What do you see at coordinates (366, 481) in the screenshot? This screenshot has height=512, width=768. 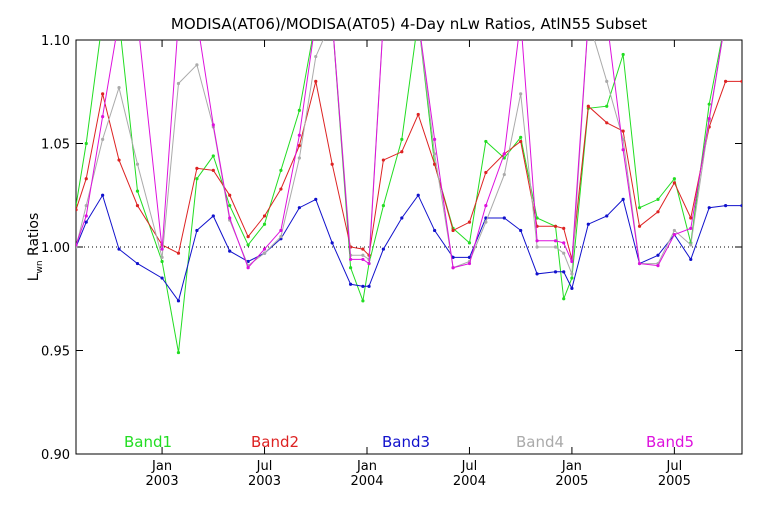 I see `x-tick-label-year: 2004` at bounding box center [366, 481].